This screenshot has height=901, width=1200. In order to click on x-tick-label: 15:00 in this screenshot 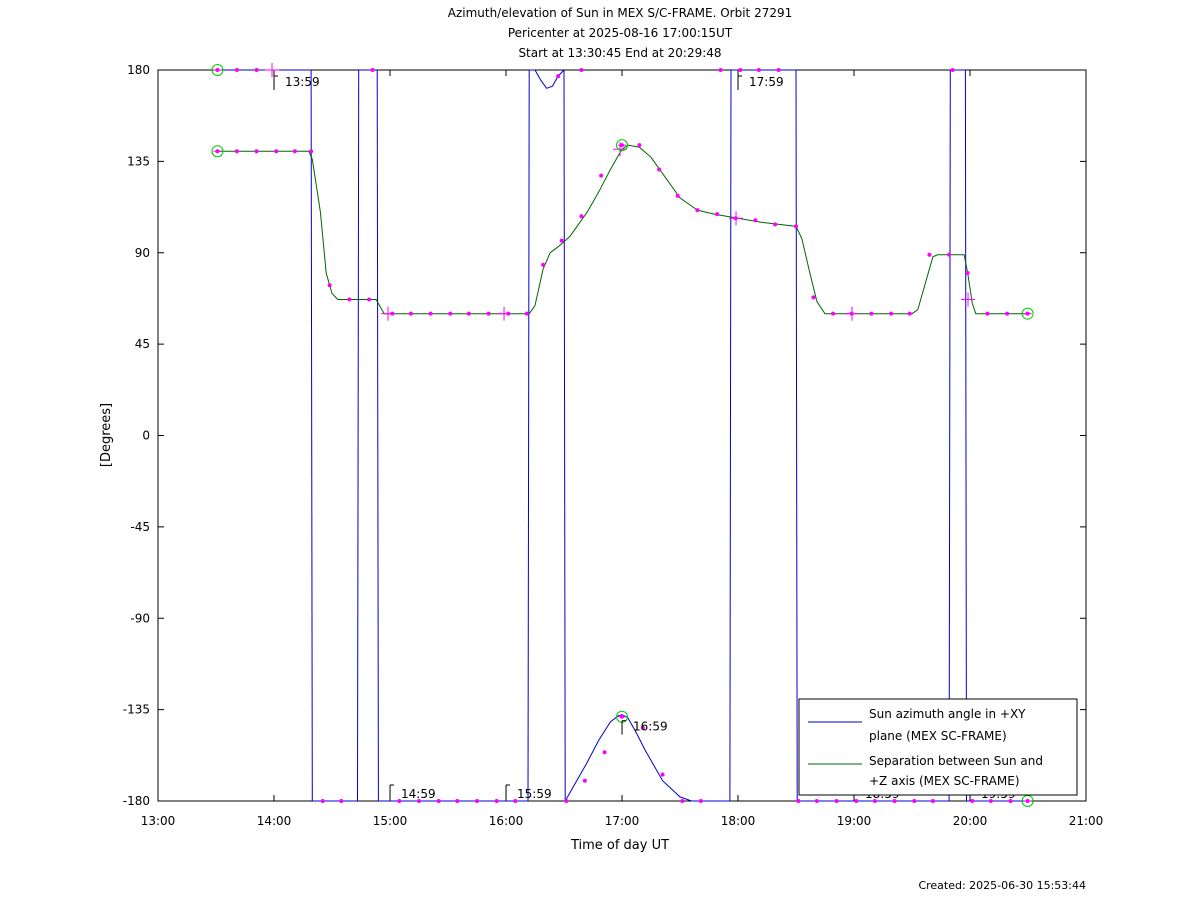, I will do `click(390, 821)`.